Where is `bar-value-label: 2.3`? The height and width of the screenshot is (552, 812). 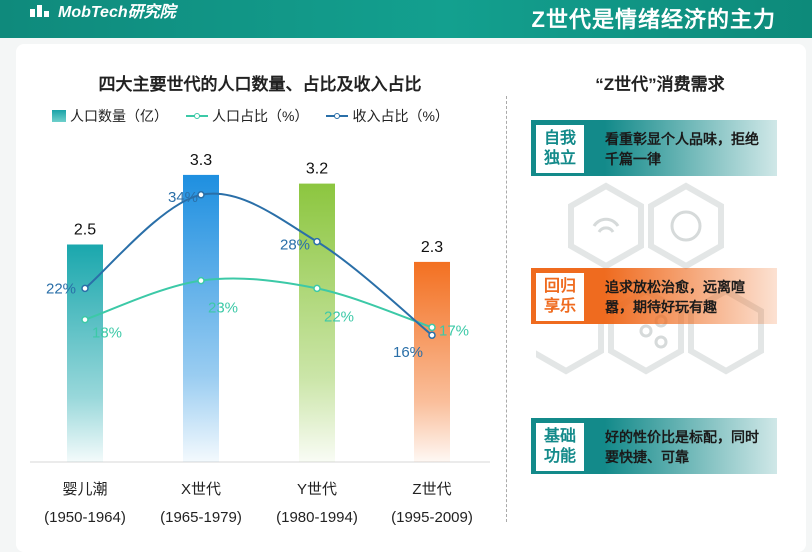
bar-value-label: 2.3 is located at coordinates (432, 247).